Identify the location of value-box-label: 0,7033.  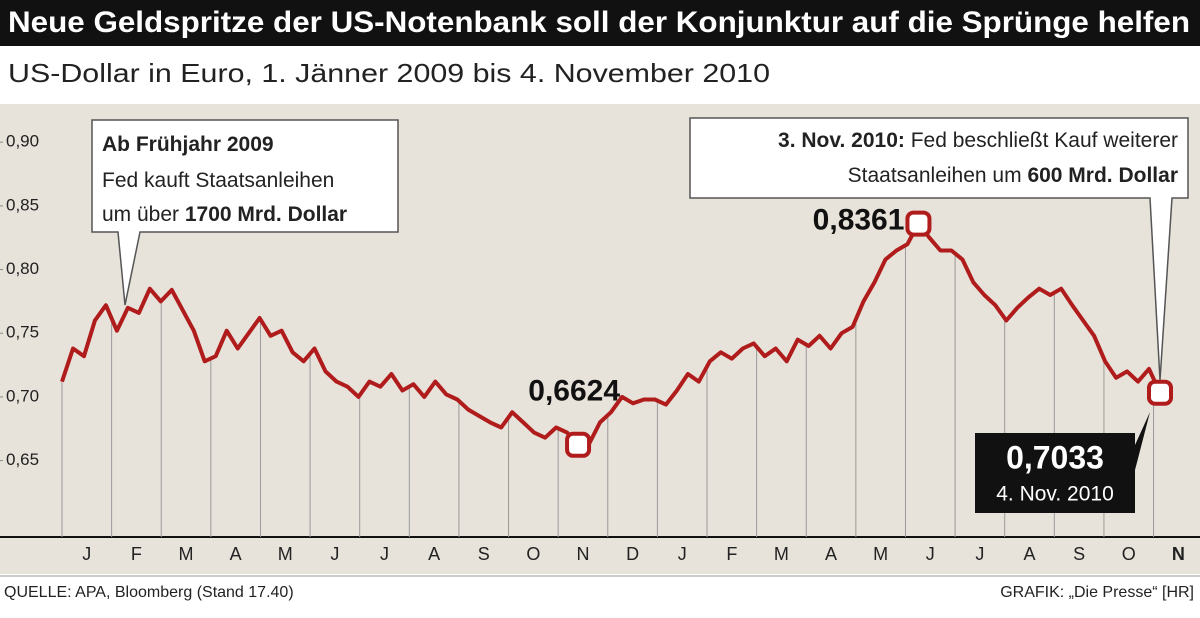
(1055, 457).